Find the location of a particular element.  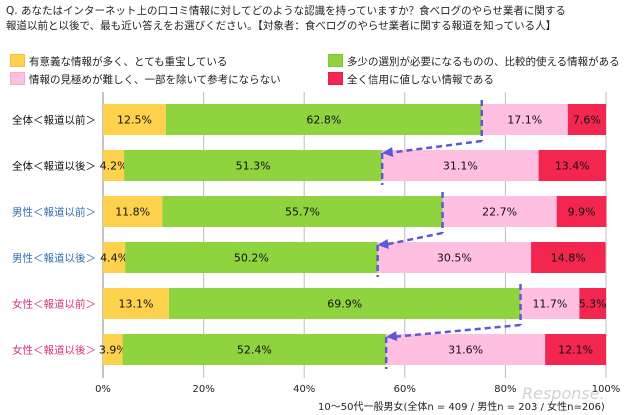

legend-swatch-very-useful is located at coordinates (17, 60).